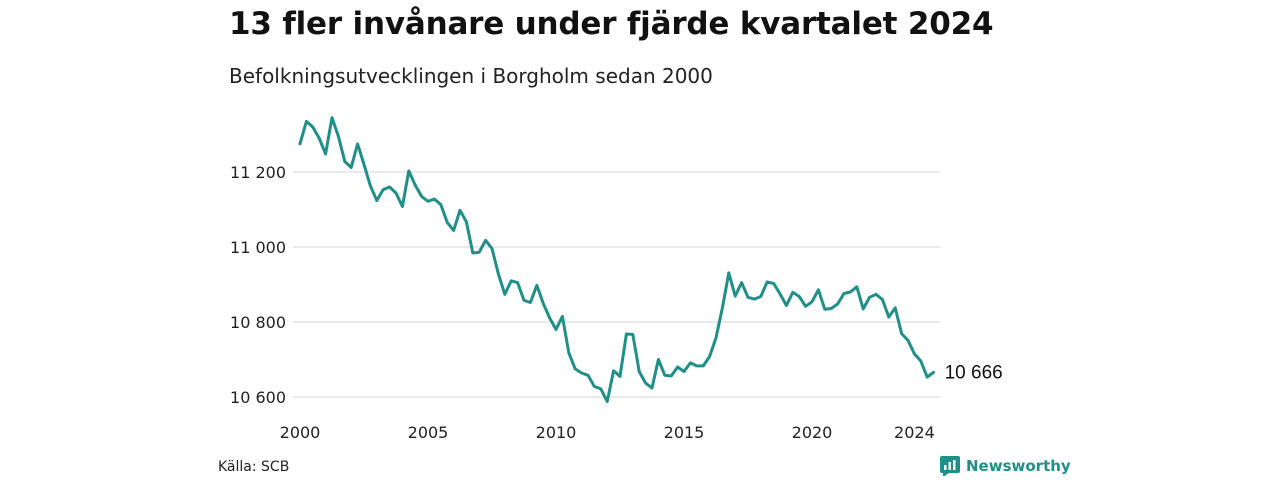  What do you see at coordinates (300, 432) in the screenshot?
I see `x-tick-label: 2000` at bounding box center [300, 432].